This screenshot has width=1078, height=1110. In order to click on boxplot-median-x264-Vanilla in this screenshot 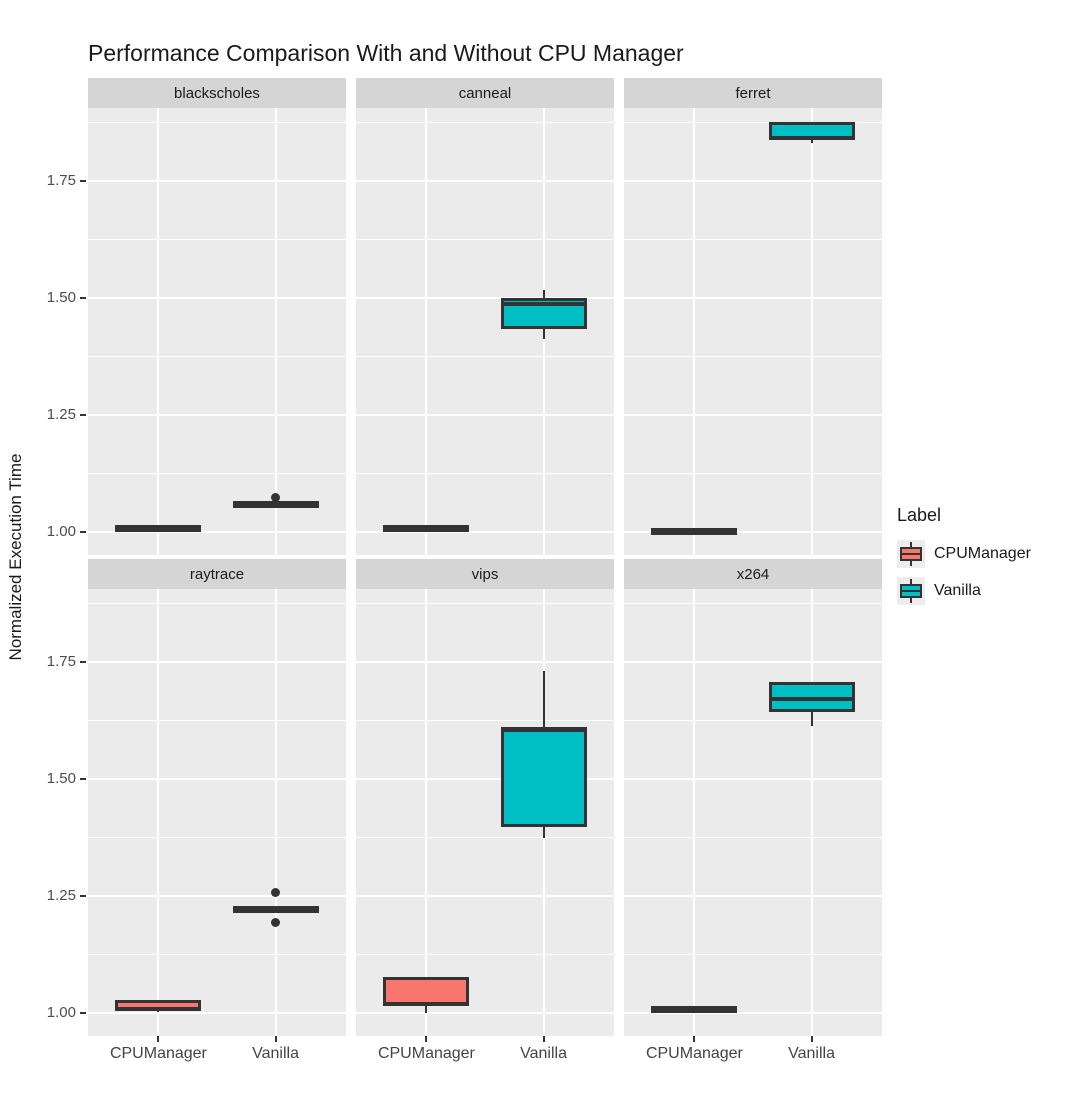, I will do `click(811, 699)`.